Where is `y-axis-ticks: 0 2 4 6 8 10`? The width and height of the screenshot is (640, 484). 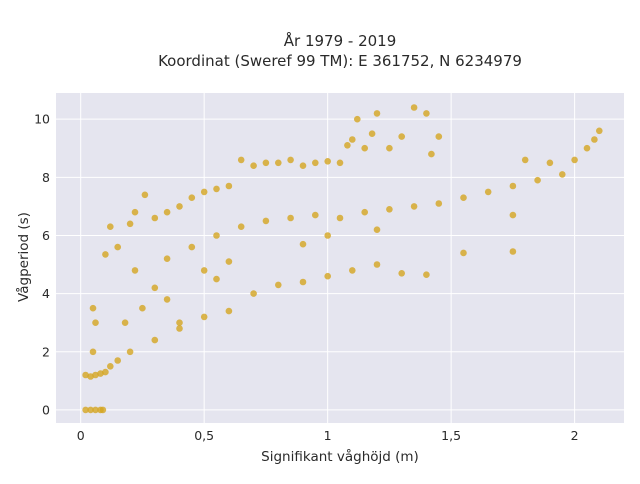 y-axis-ticks: 0 2 4 6 8 10 is located at coordinates (42, 265).